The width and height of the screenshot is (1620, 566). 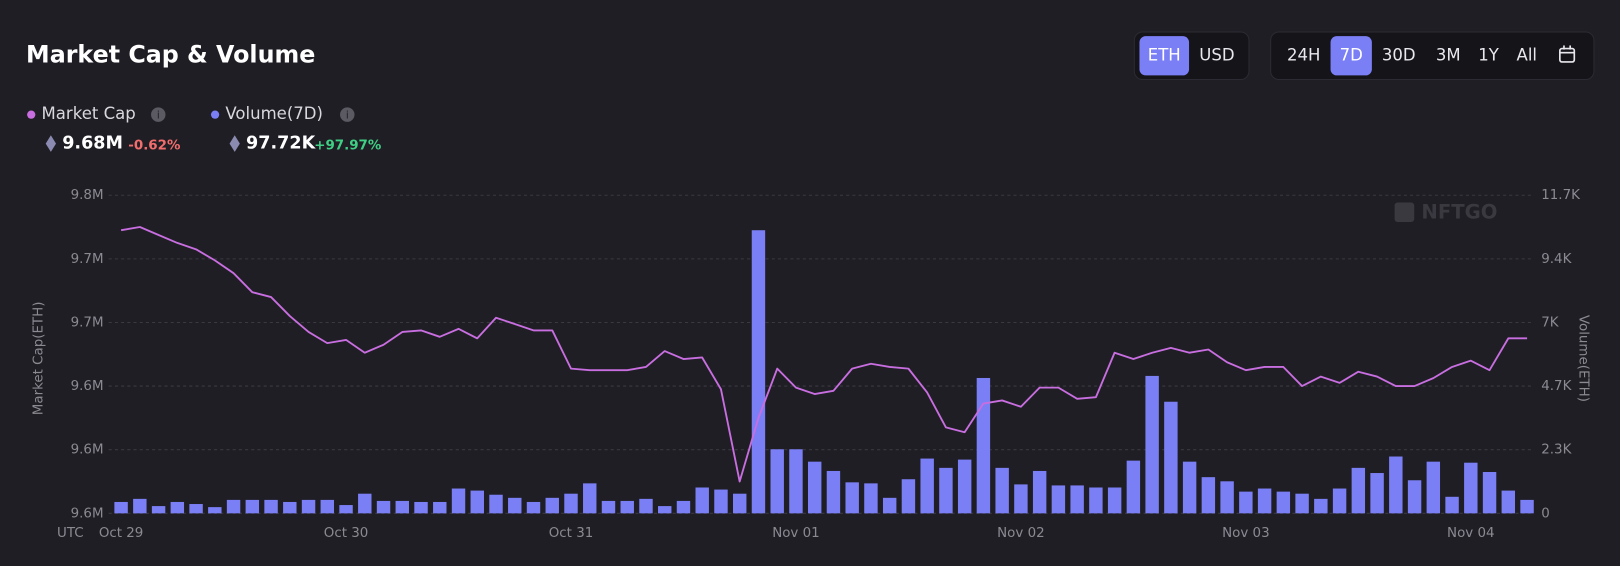 I want to click on market-cap-value: 9.68M, so click(x=92, y=144).